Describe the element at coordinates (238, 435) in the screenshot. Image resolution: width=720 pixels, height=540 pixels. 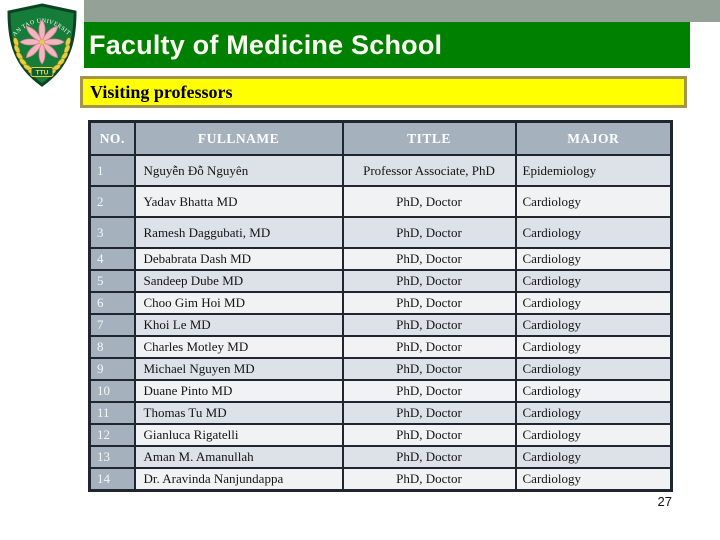
I see `cell-fullname: Gianluca Rigatelli` at that location.